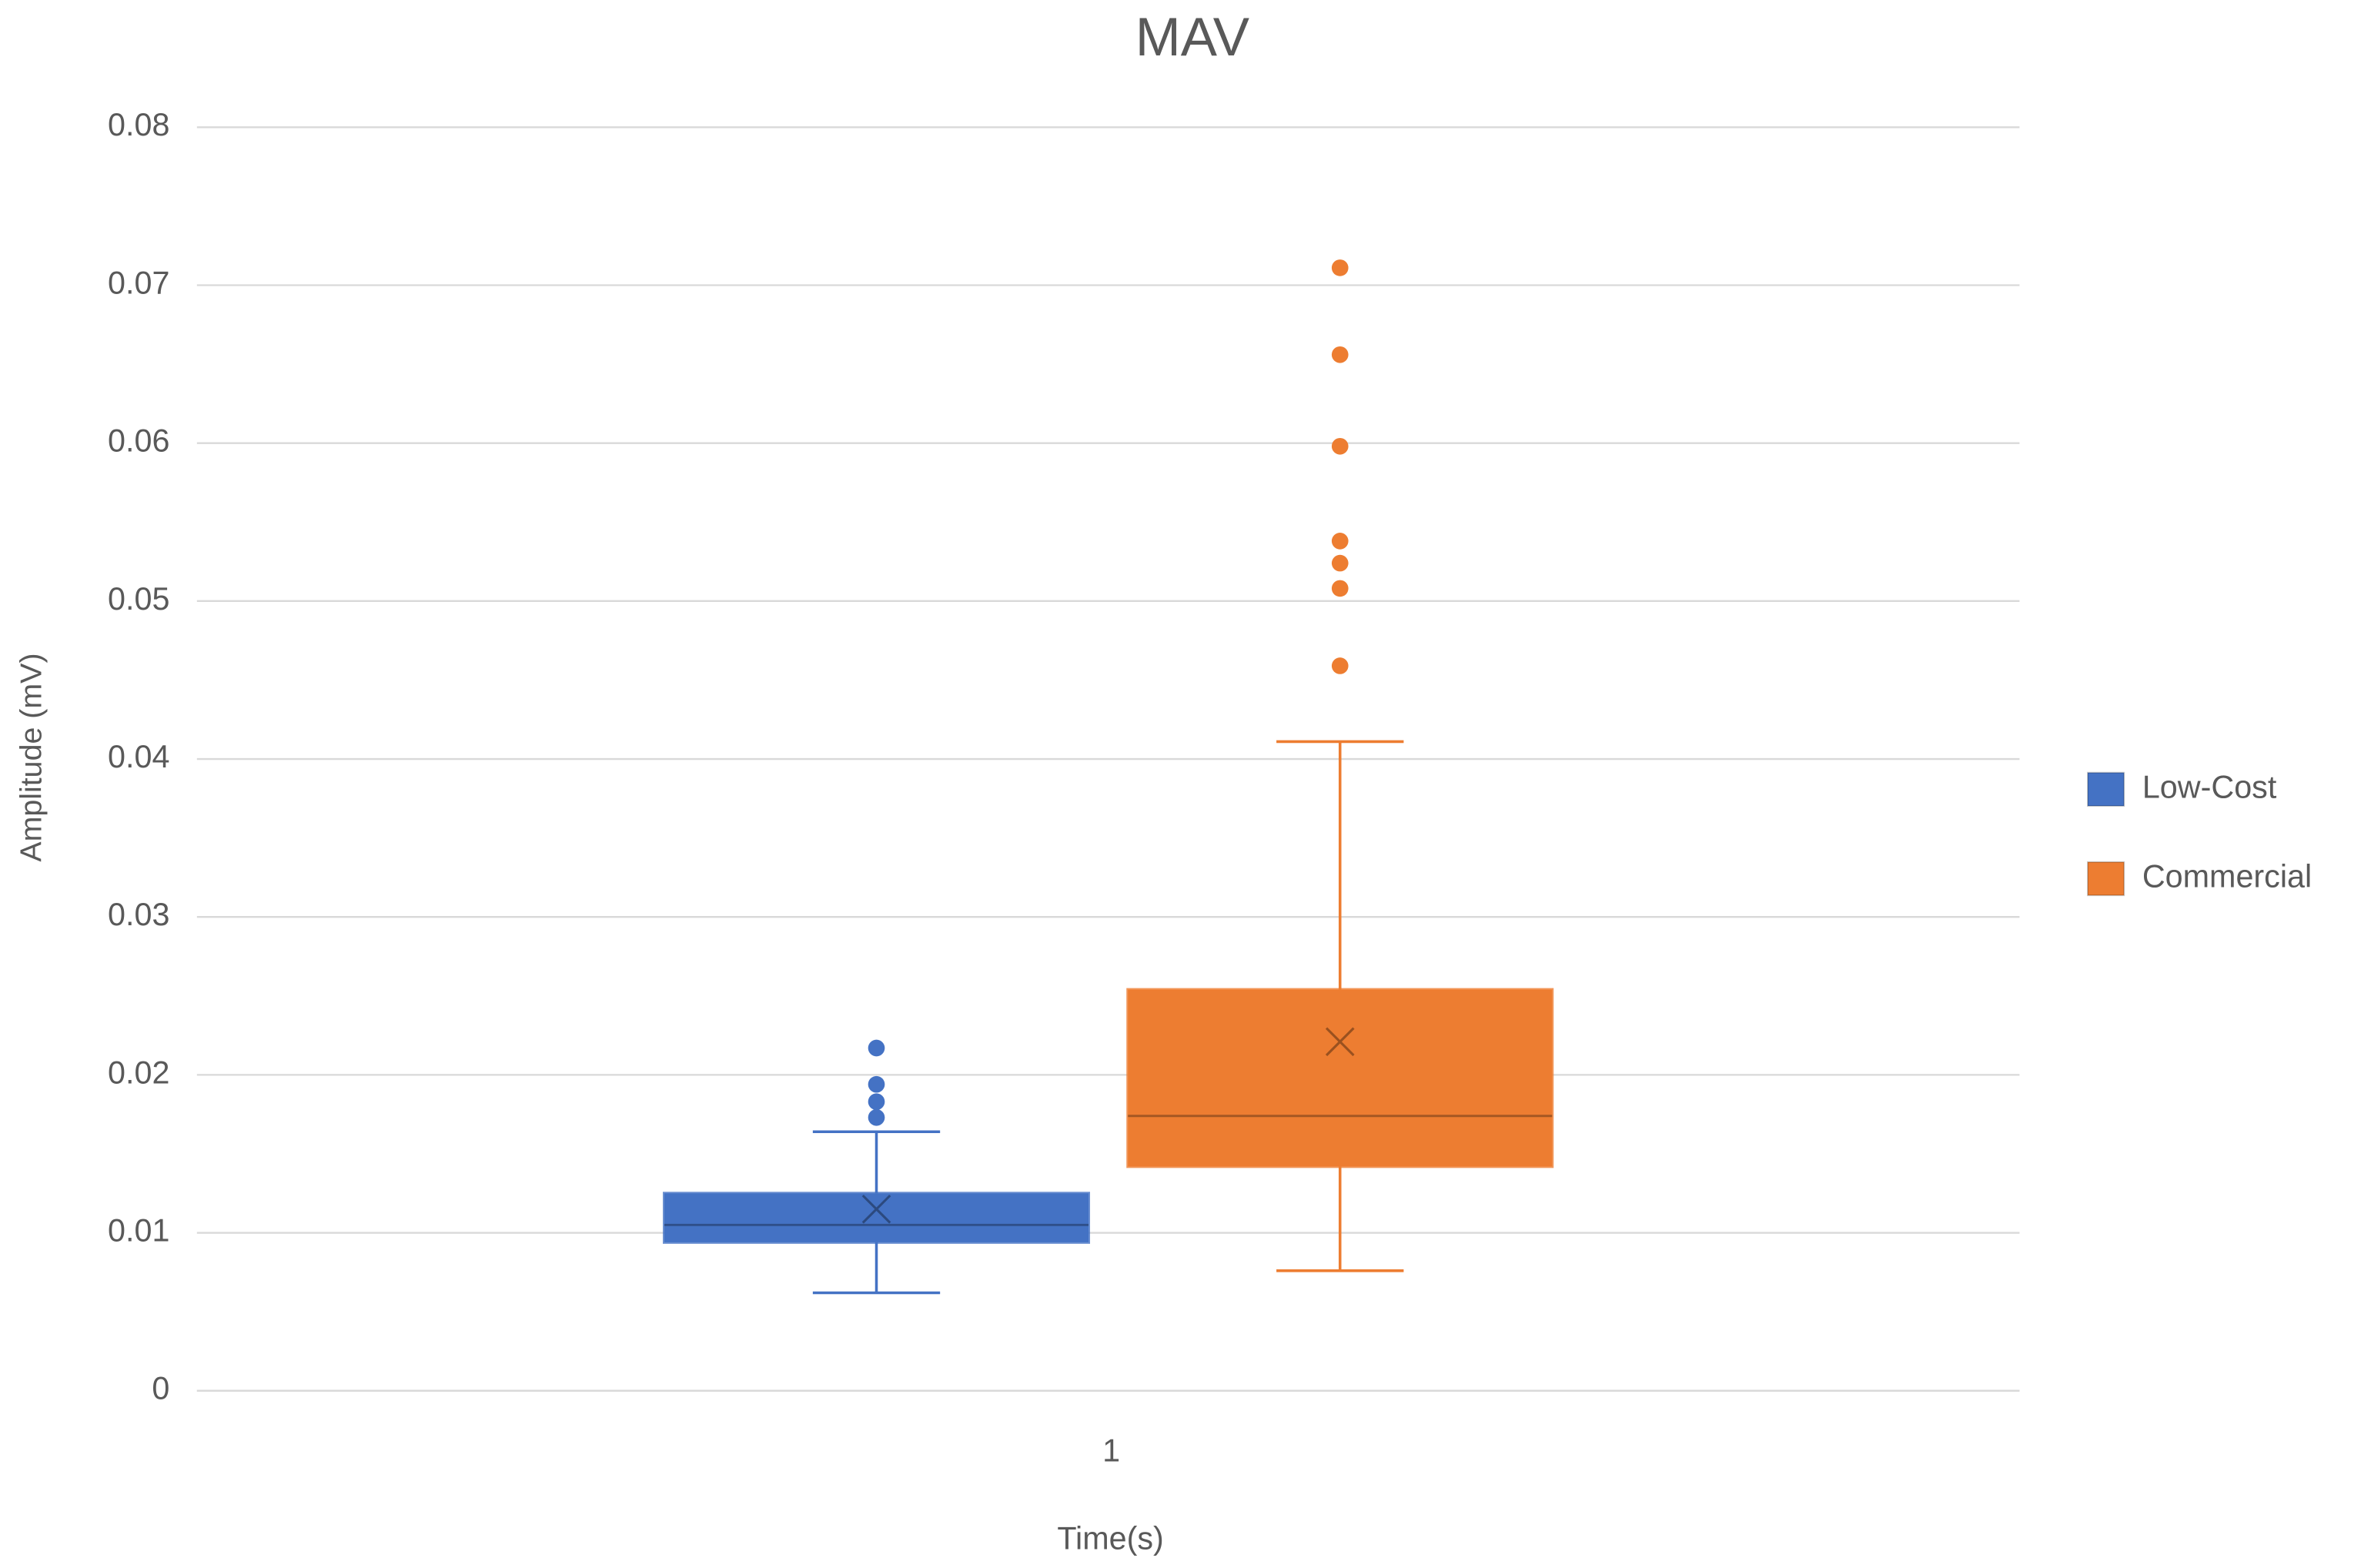 The image size is (2371, 1568). I want to click on x-axis-title: Time(s), so click(1110, 1538).